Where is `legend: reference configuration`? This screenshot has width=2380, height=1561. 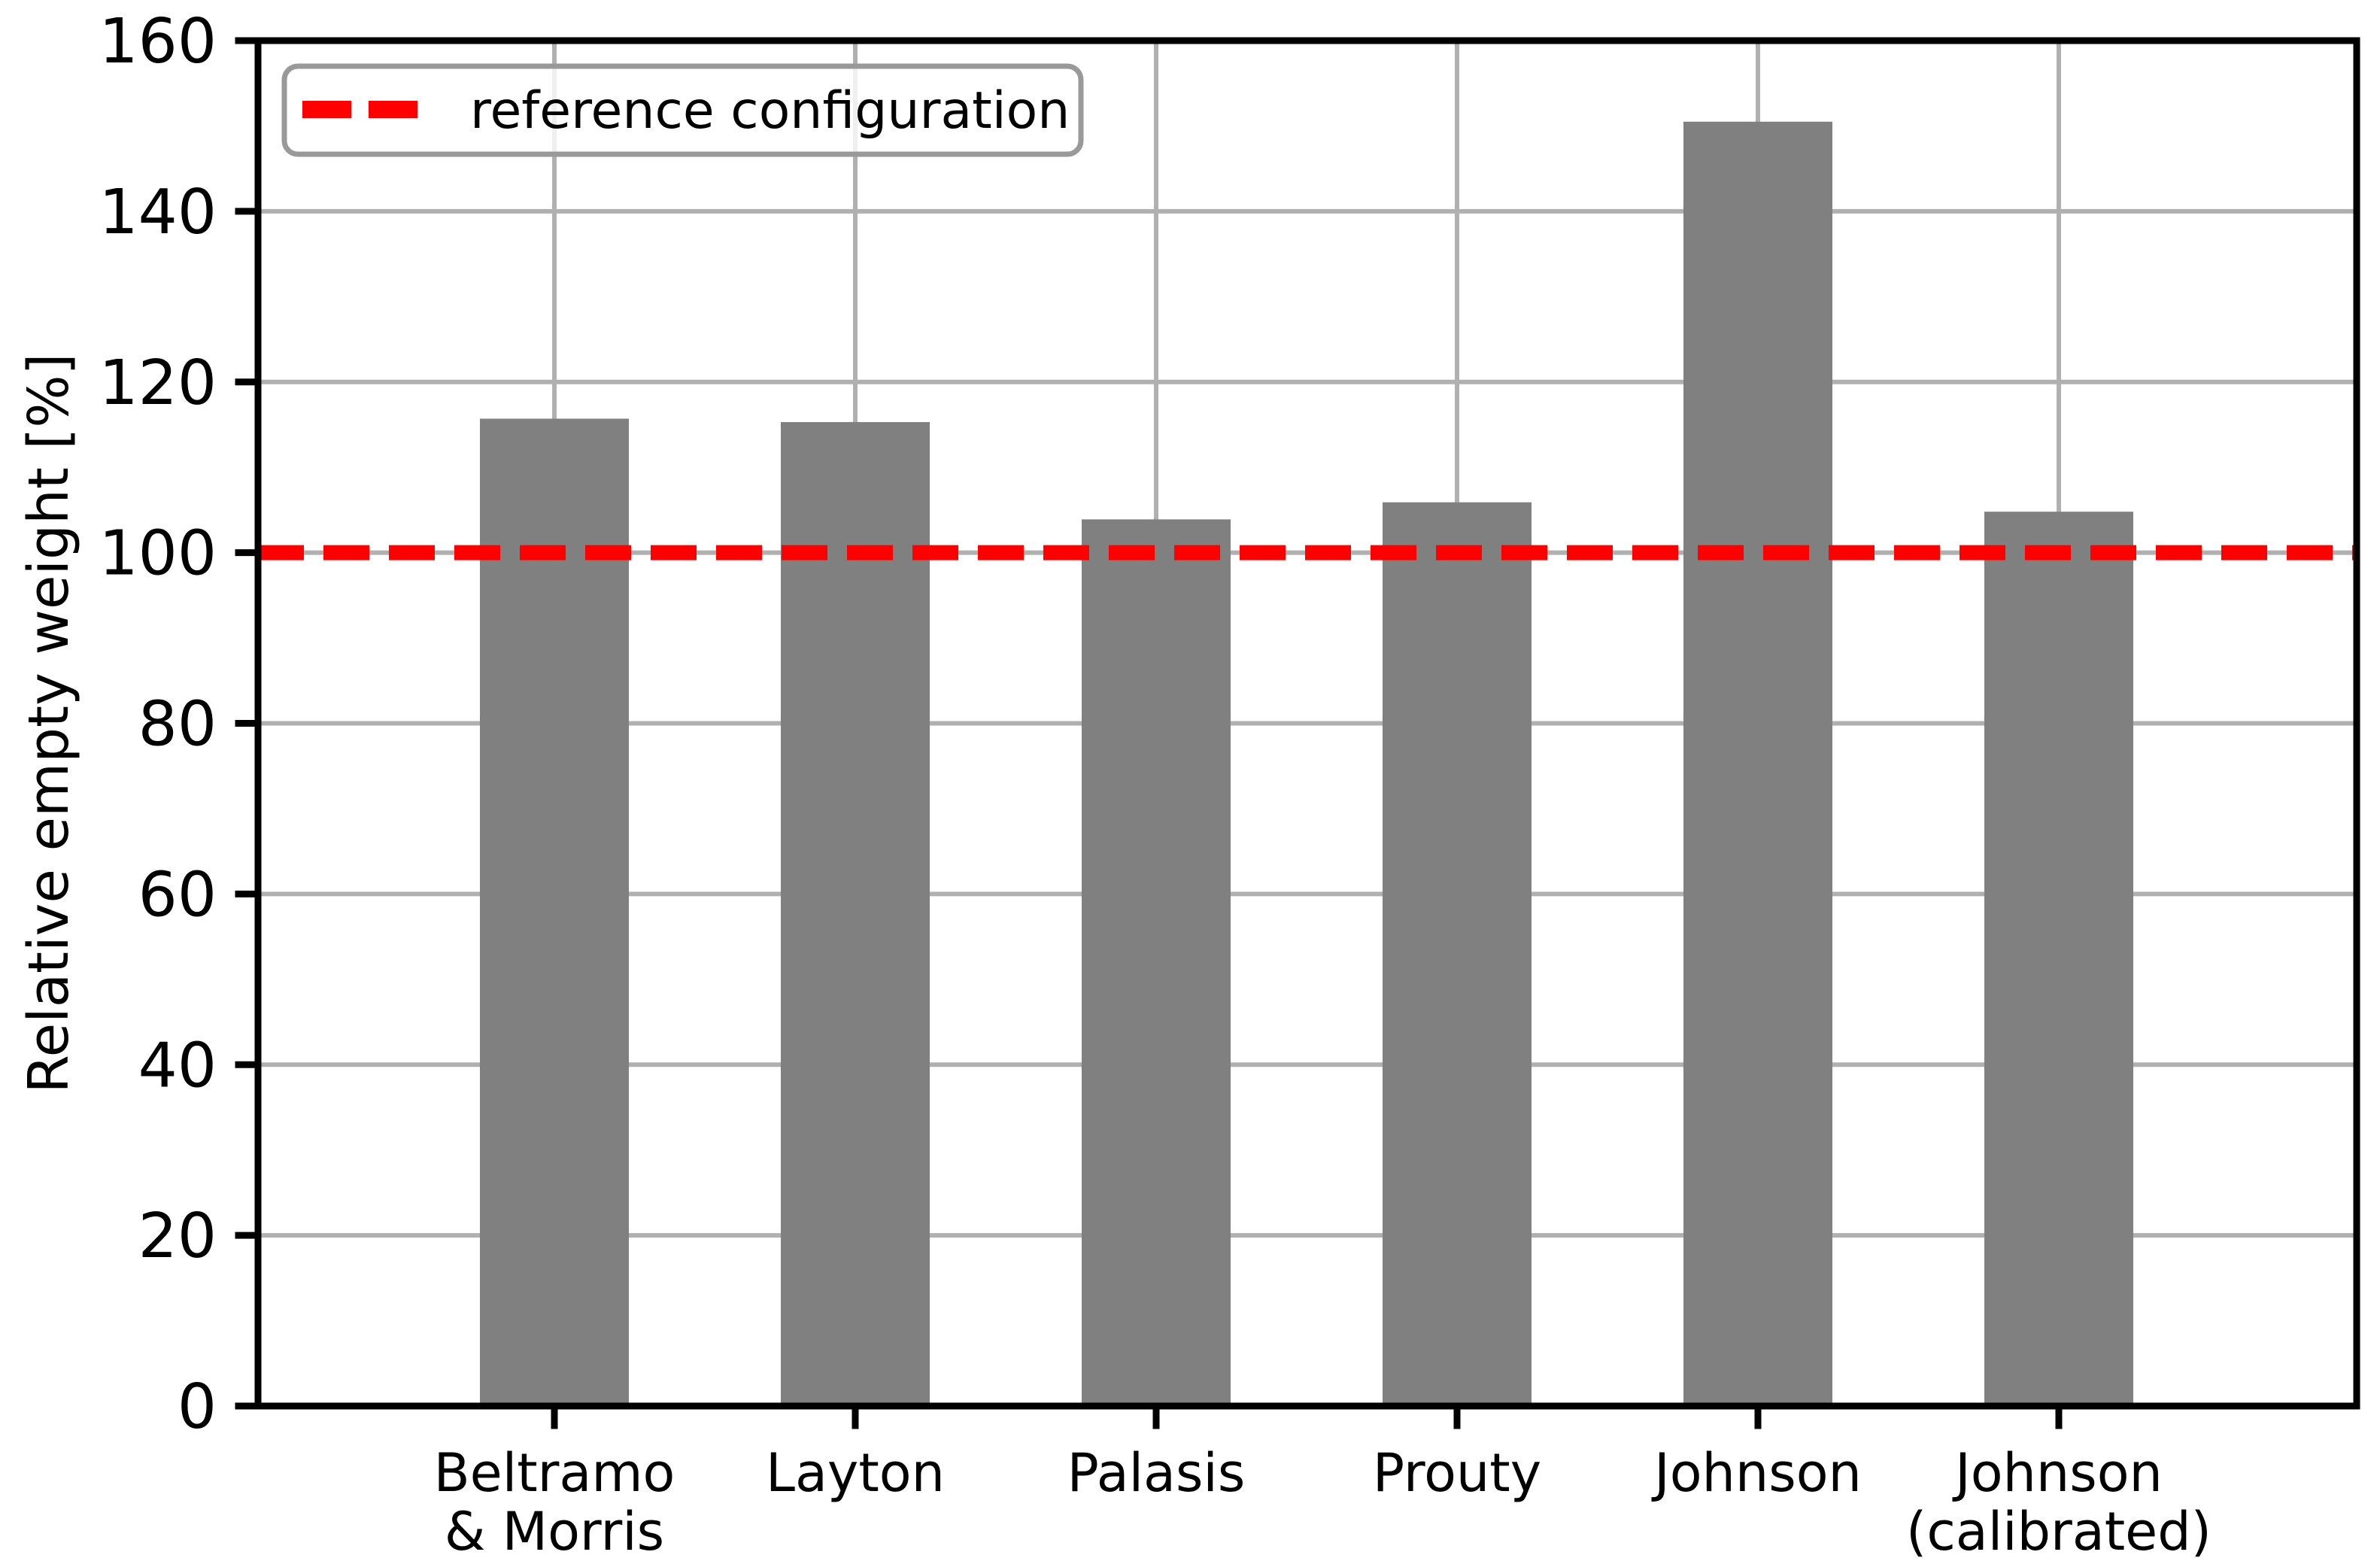
legend: reference configuration is located at coordinates (682, 110).